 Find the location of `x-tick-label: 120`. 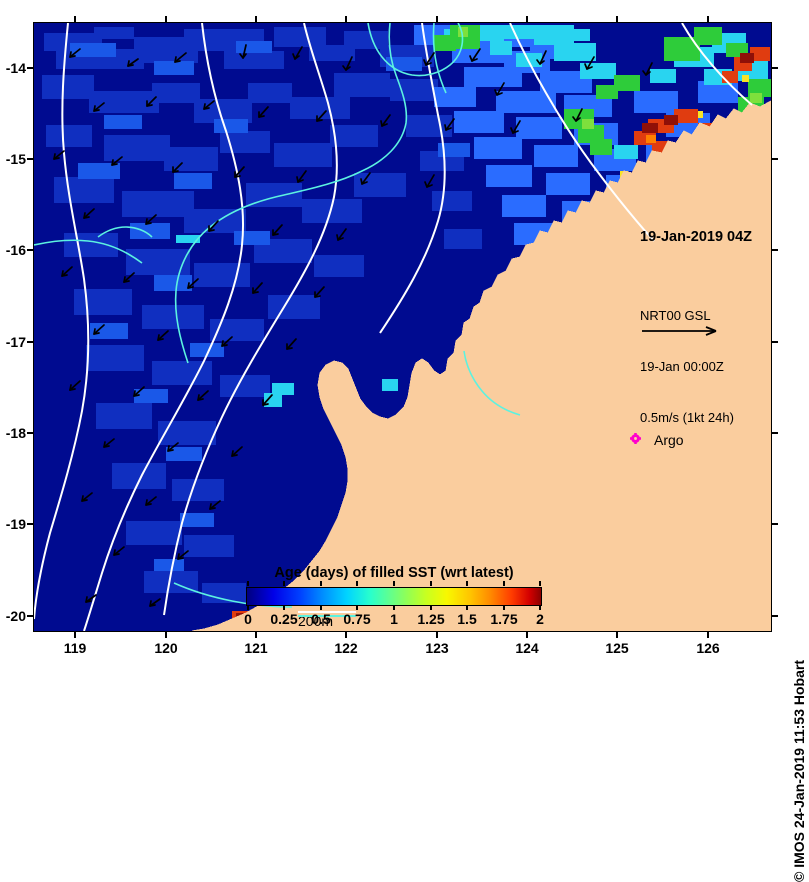

x-tick-label: 120 is located at coordinates (166, 648).